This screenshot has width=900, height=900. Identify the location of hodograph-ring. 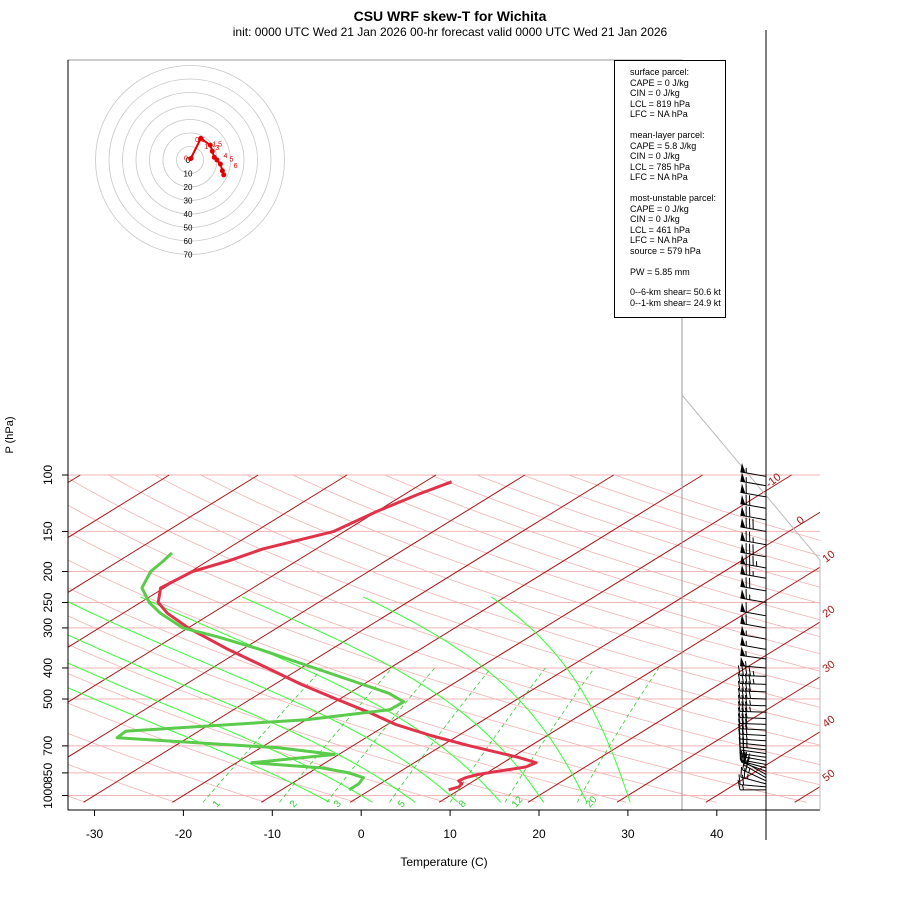
(190, 160).